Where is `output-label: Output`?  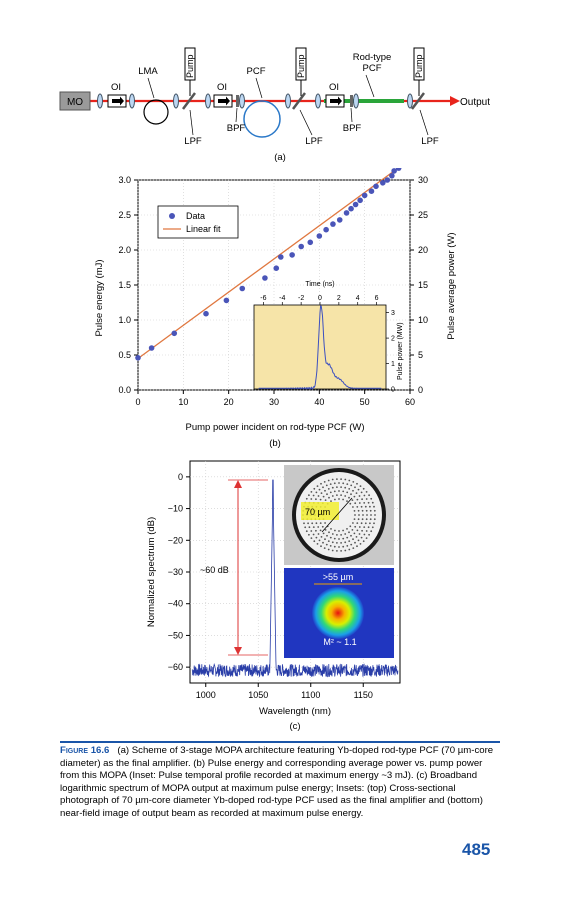 output-label: Output is located at coordinates (475, 102).